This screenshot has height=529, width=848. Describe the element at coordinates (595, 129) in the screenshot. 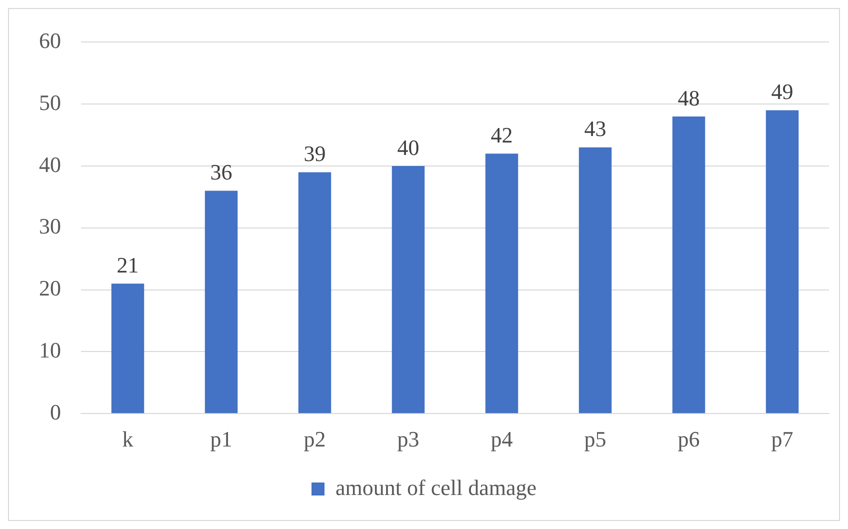

I see `data-label: 43` at that location.